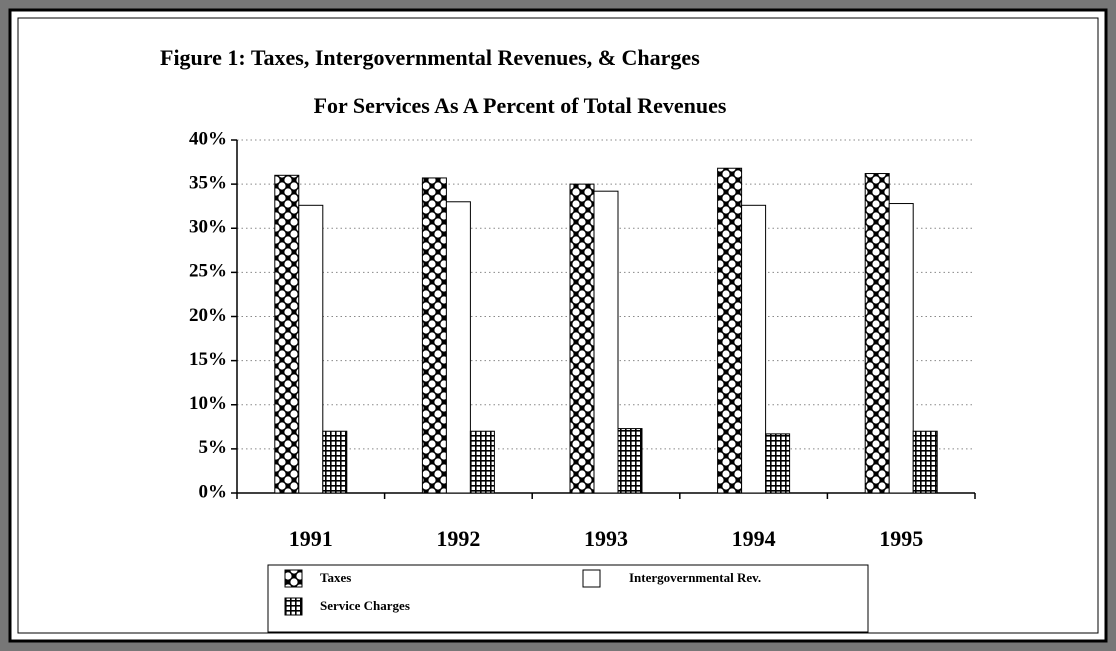 The image size is (1116, 651). What do you see at coordinates (208, 182) in the screenshot?
I see `y-tick-label: 35%` at bounding box center [208, 182].